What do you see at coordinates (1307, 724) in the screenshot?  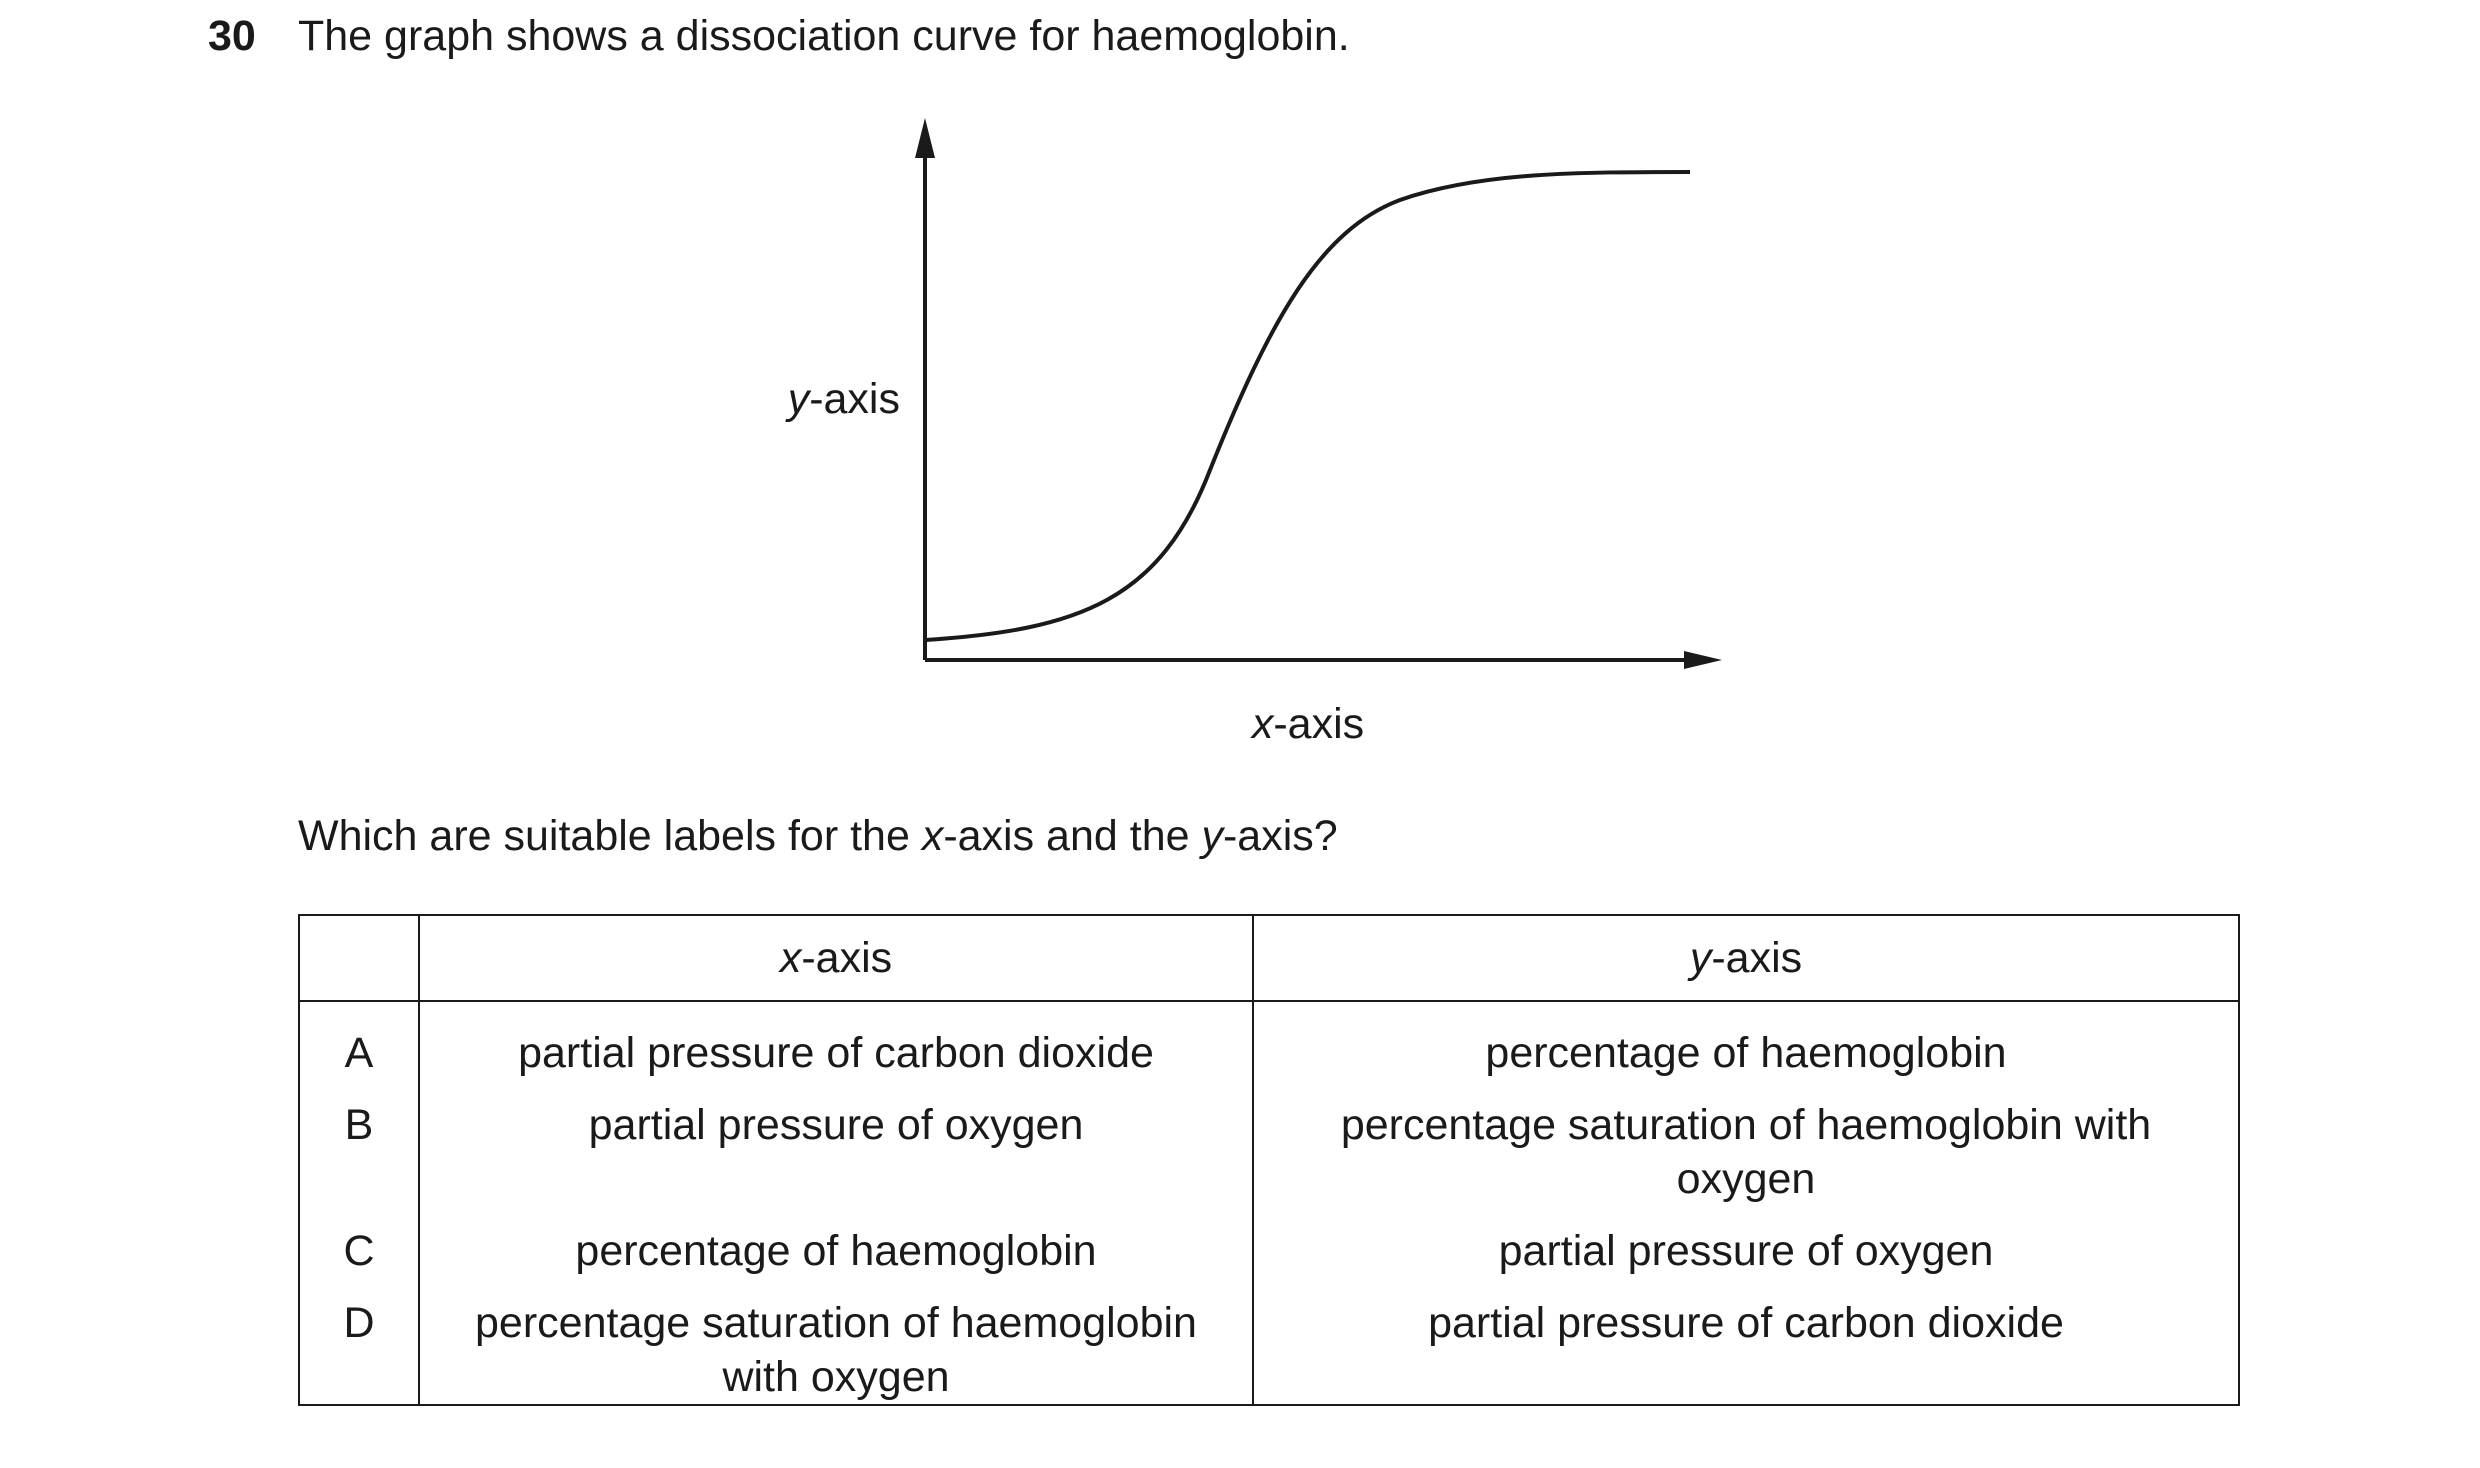 I see `x-axis-label: x-axis` at bounding box center [1307, 724].